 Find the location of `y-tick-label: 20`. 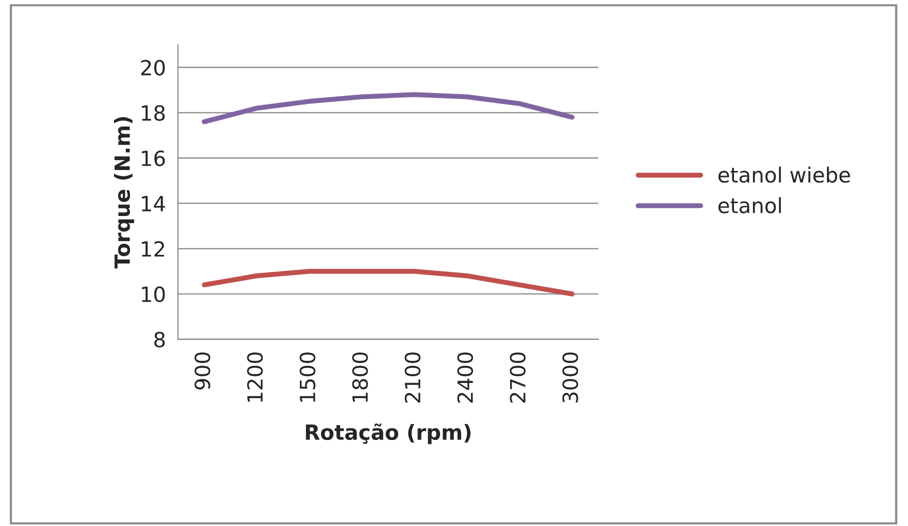

y-tick-label: 20 is located at coordinates (153, 68).